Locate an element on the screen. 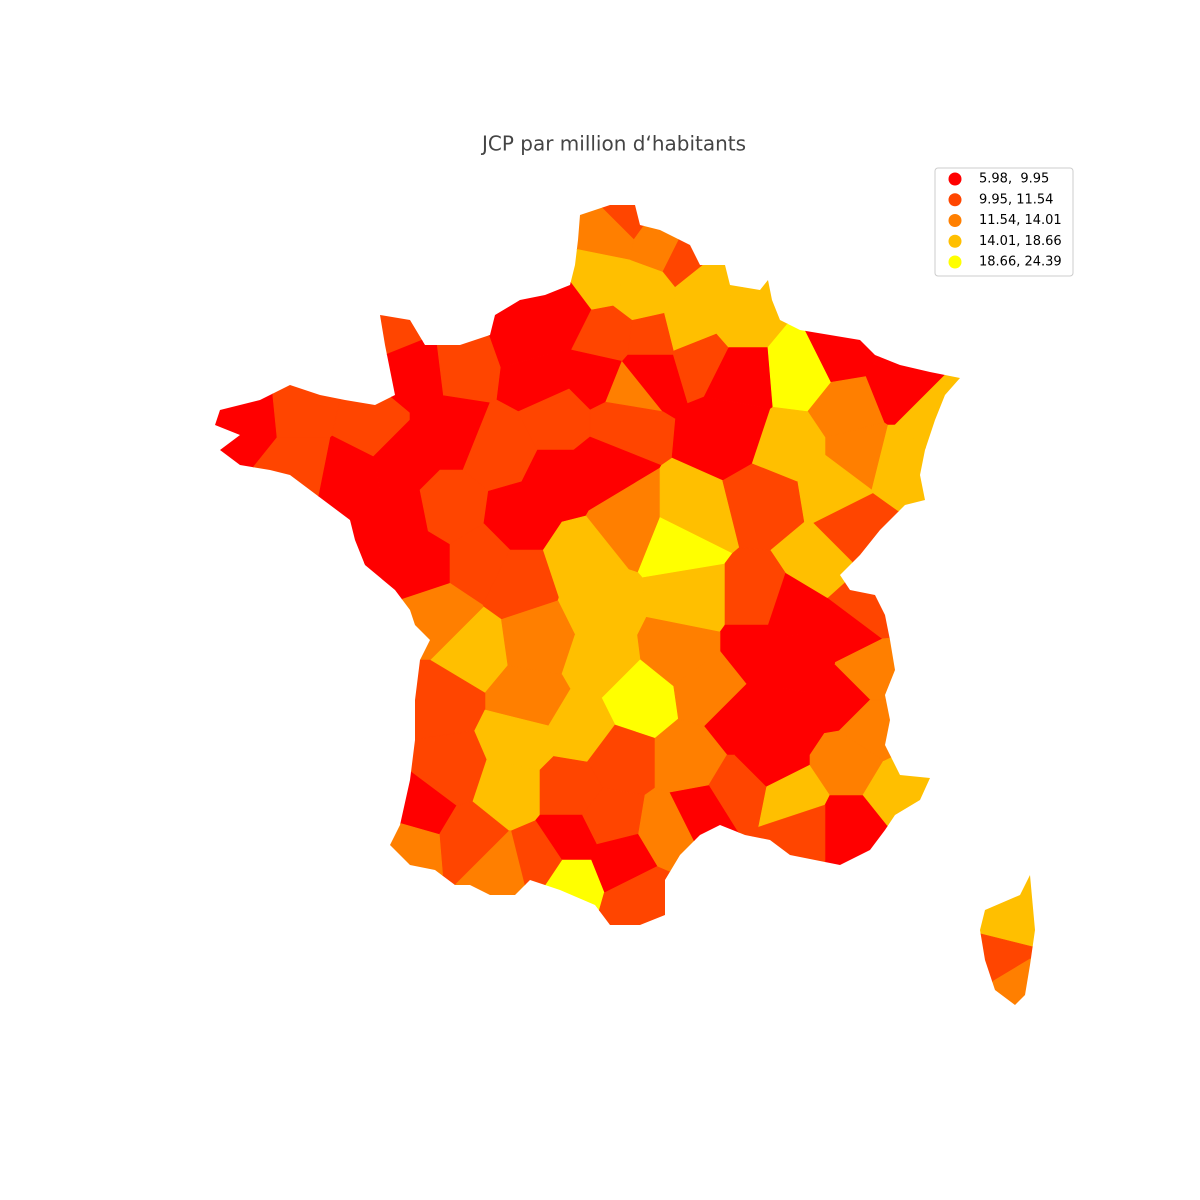 This screenshot has width=1200, height=1200. map-title: JCP par million d‘habitants is located at coordinates (613, 144).